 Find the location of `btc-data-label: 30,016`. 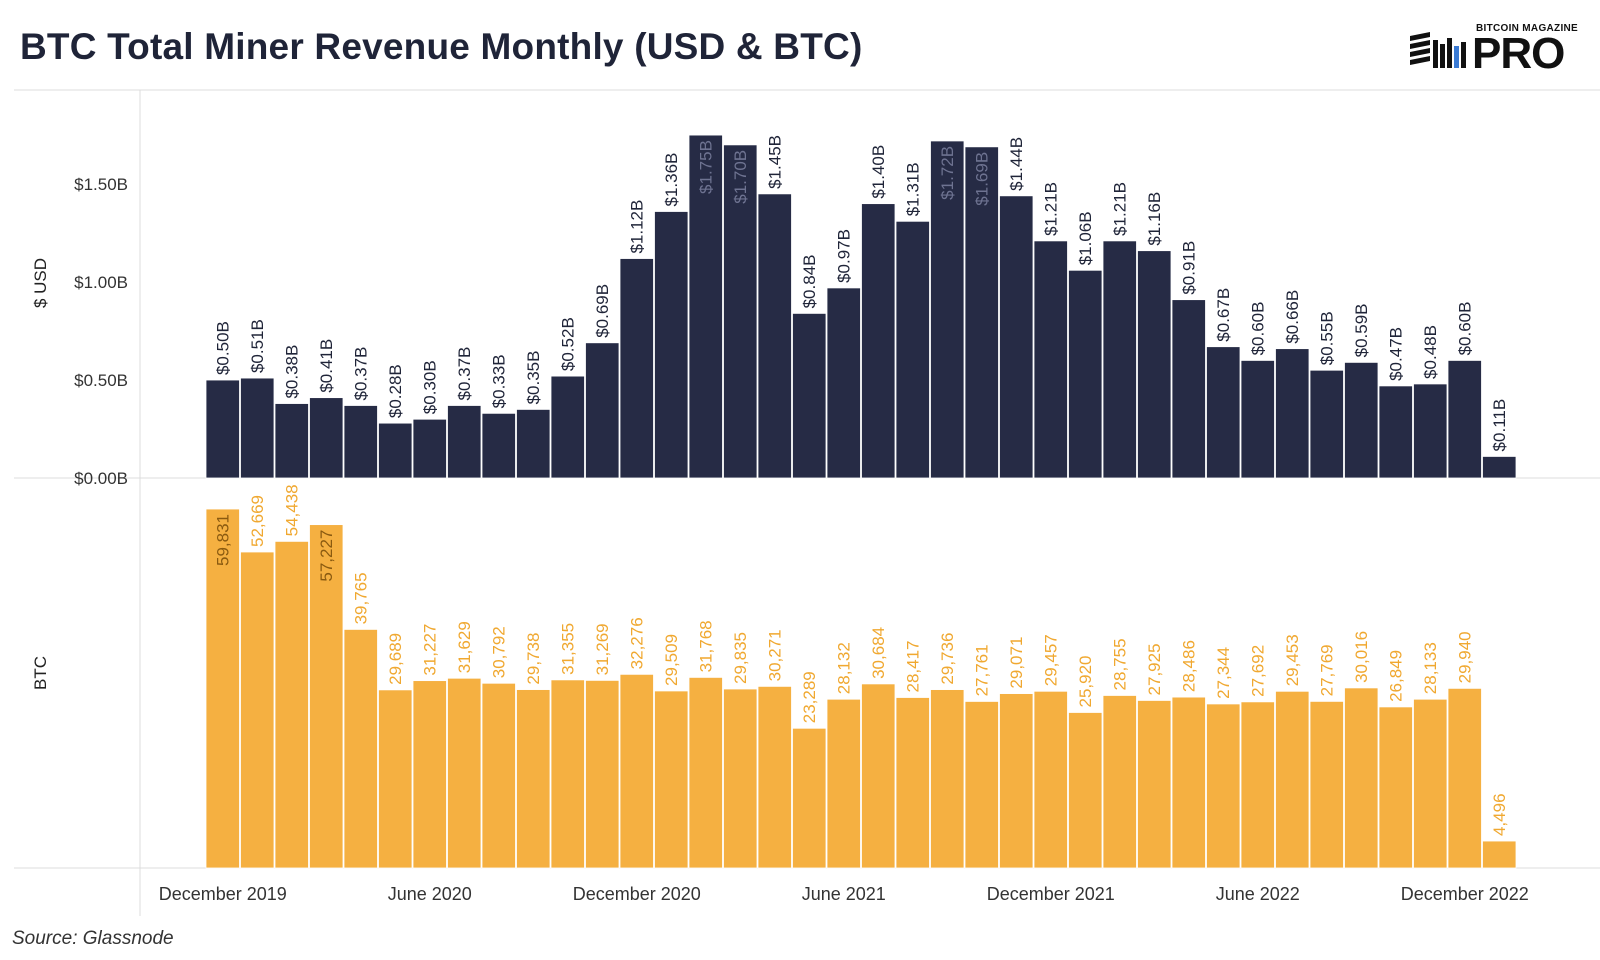

btc-data-label: 30,016 is located at coordinates (1361, 657).